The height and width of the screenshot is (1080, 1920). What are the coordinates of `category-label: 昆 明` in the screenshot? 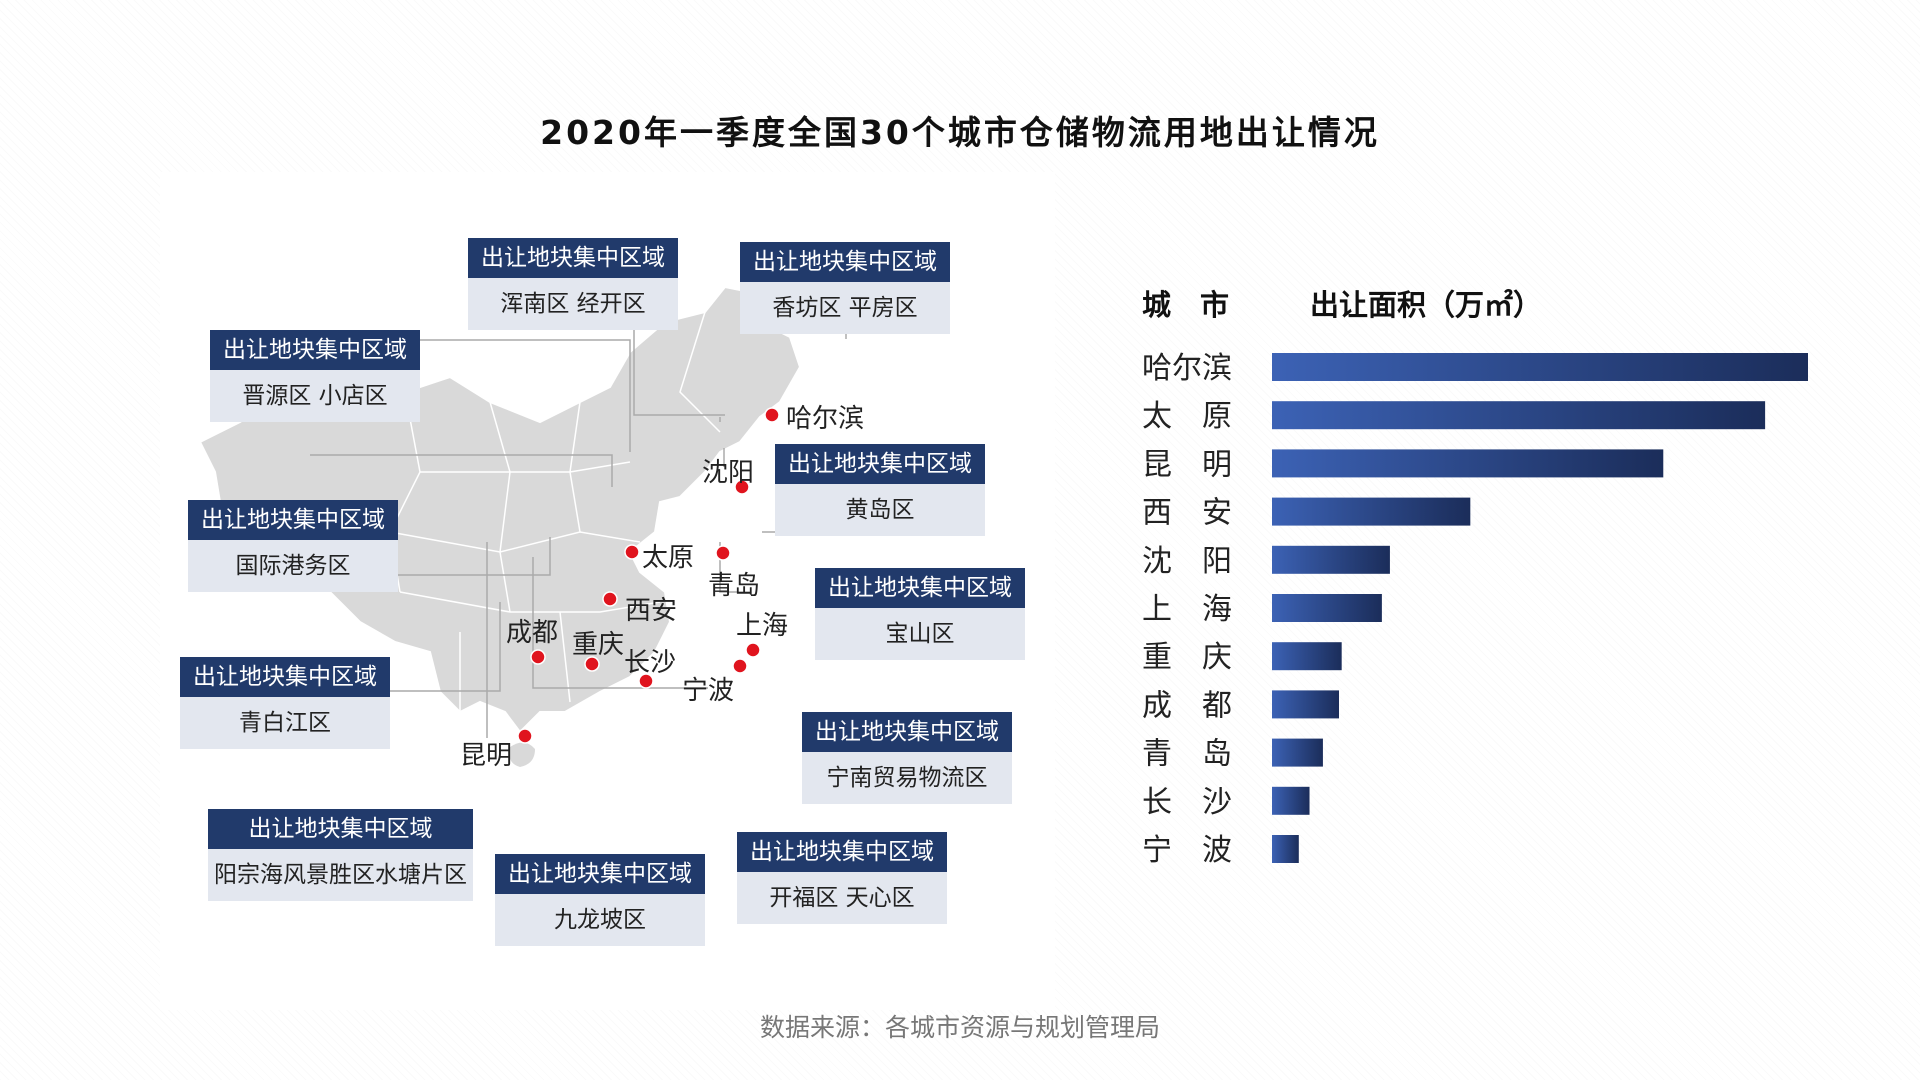 It's located at (1187, 464).